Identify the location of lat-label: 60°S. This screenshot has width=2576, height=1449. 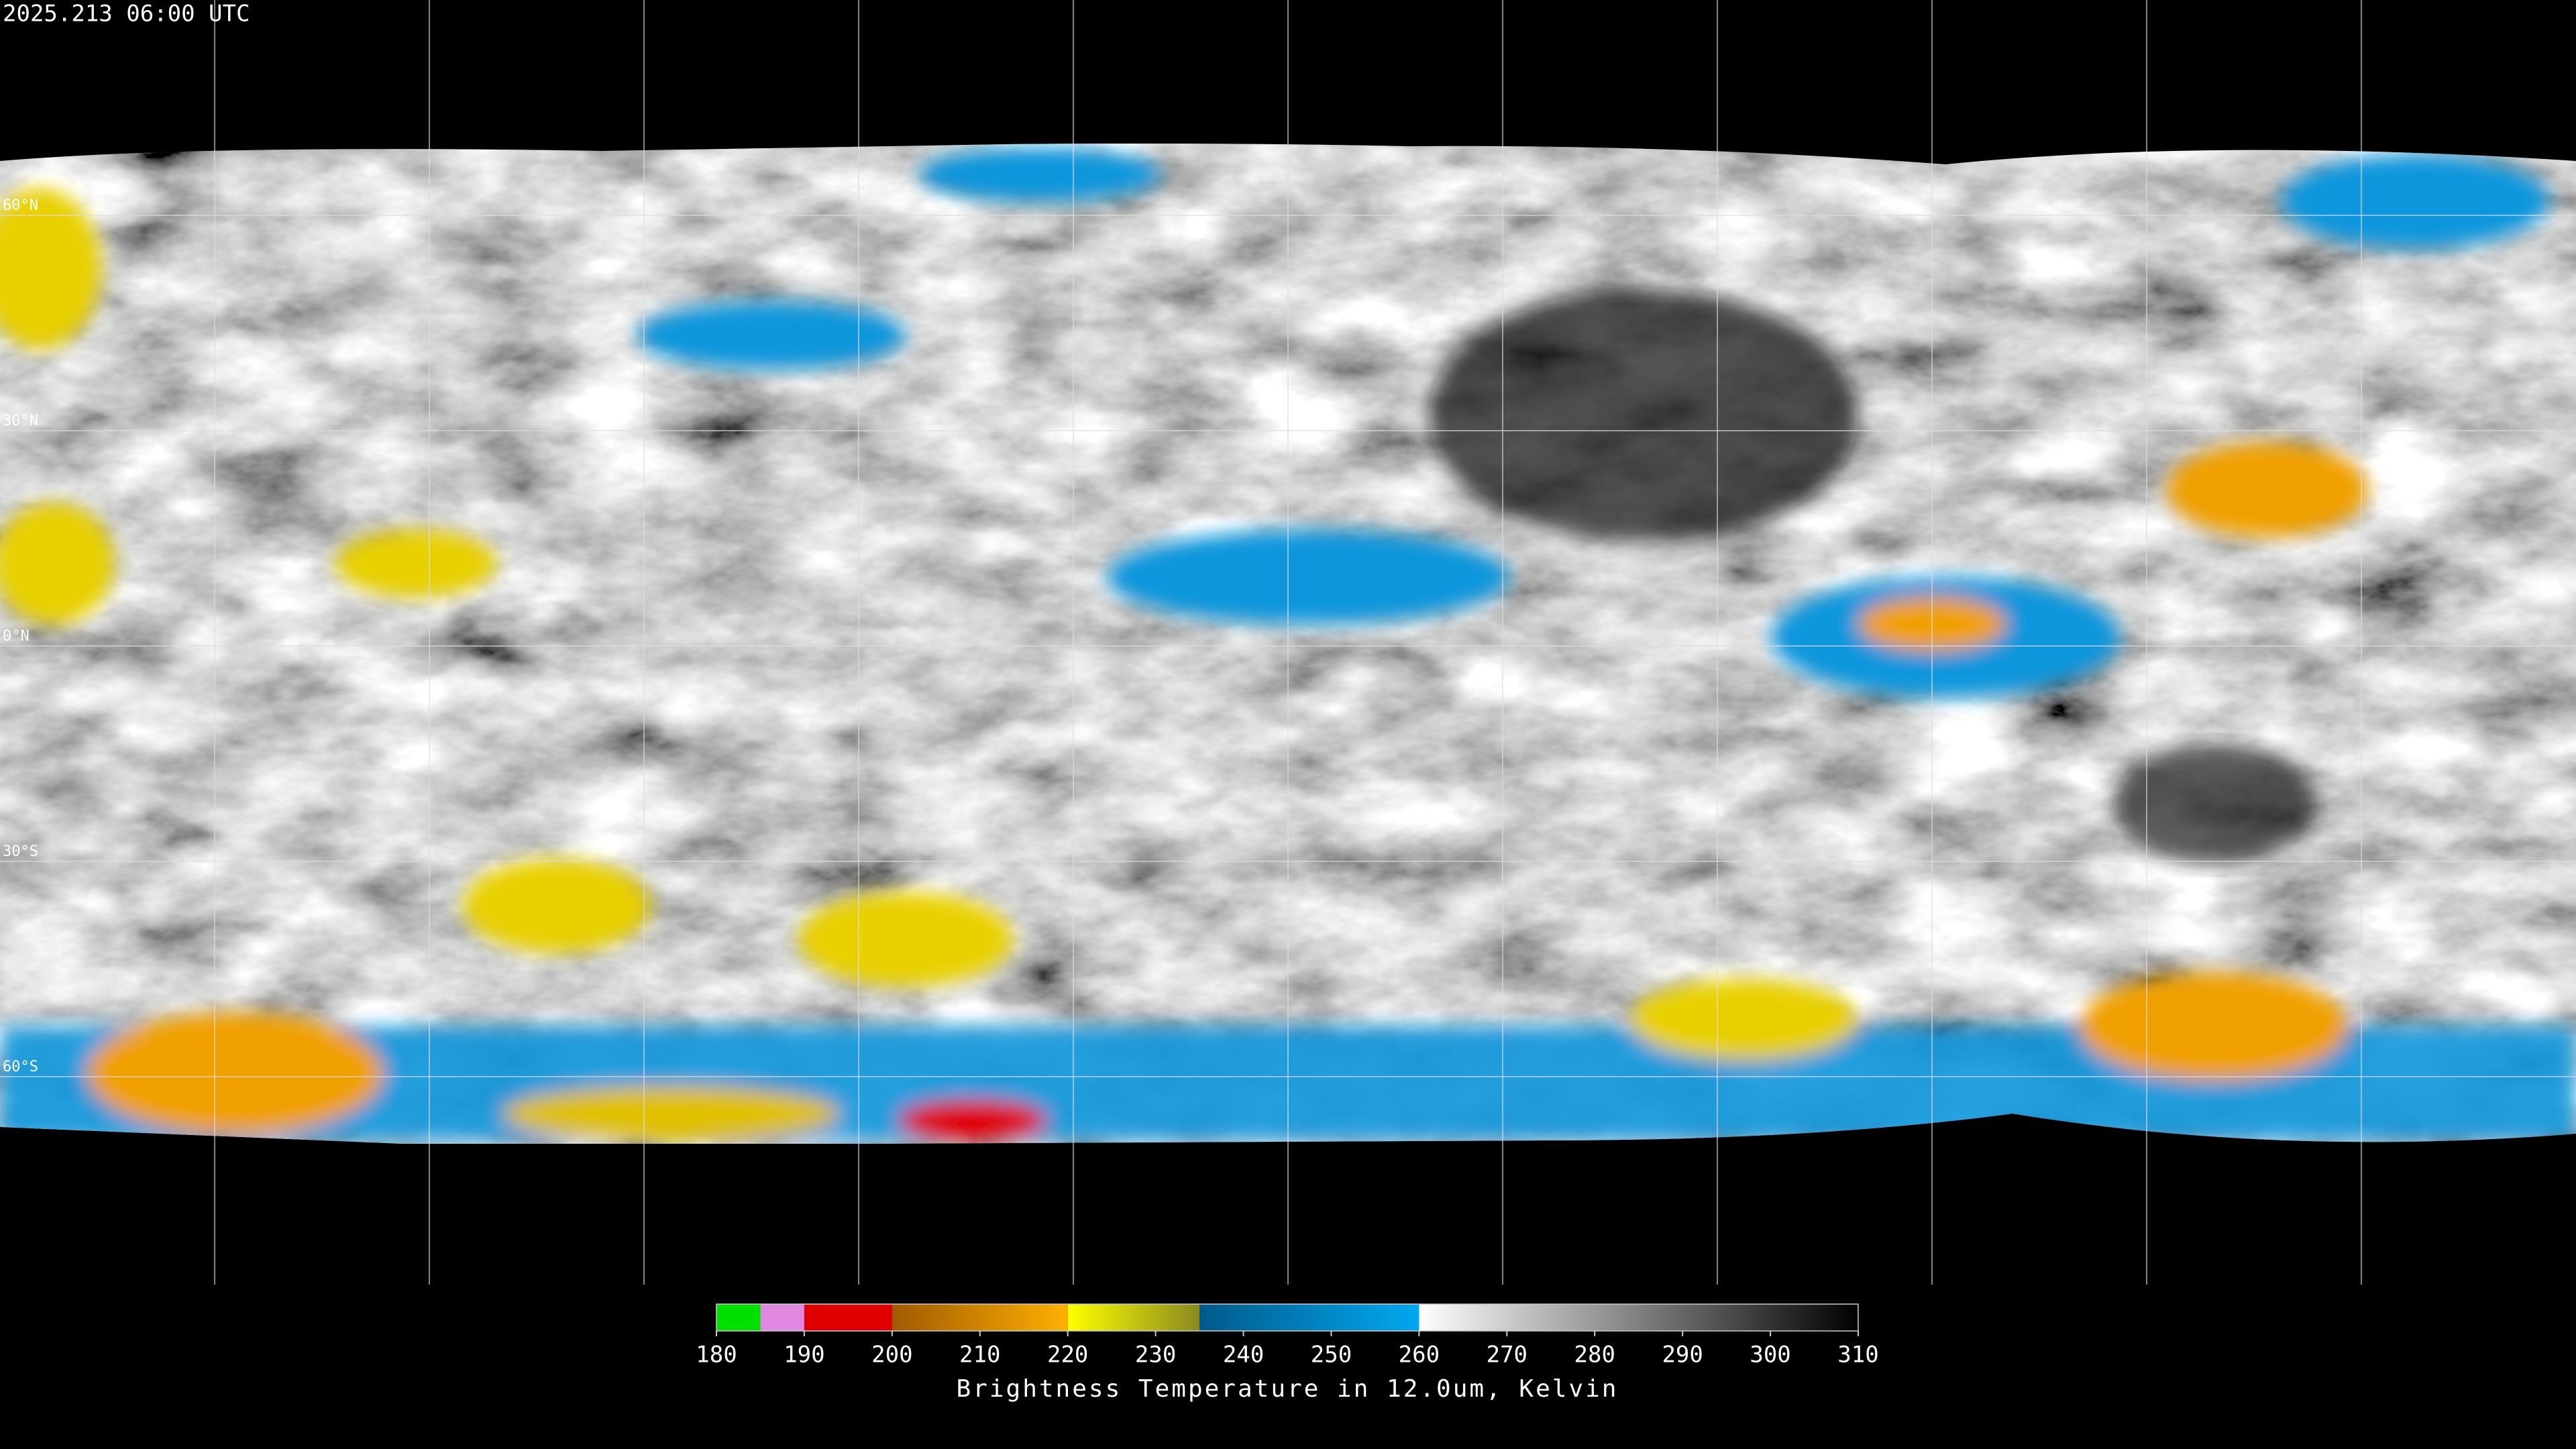
(20, 1067).